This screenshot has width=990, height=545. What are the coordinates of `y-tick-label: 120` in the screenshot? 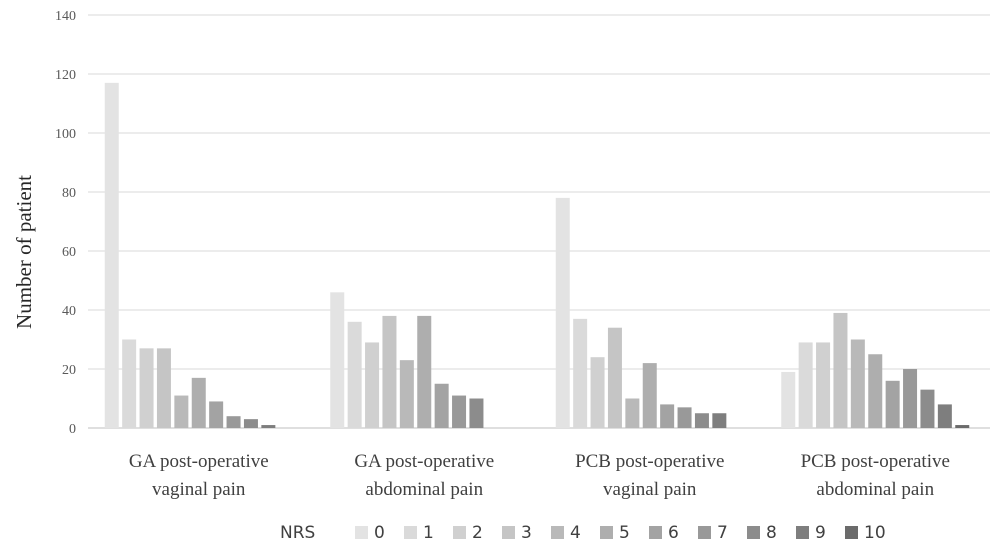 It's located at (65, 75).